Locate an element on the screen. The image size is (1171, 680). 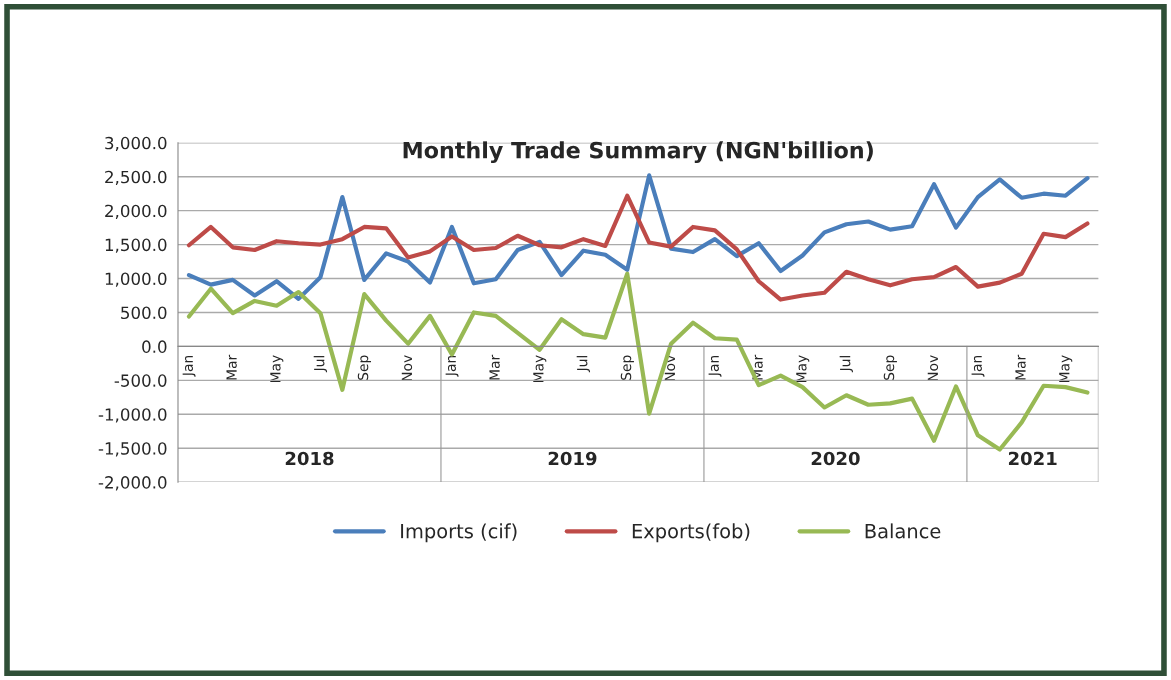
y-tick-label: -500.0 is located at coordinates (140, 380).